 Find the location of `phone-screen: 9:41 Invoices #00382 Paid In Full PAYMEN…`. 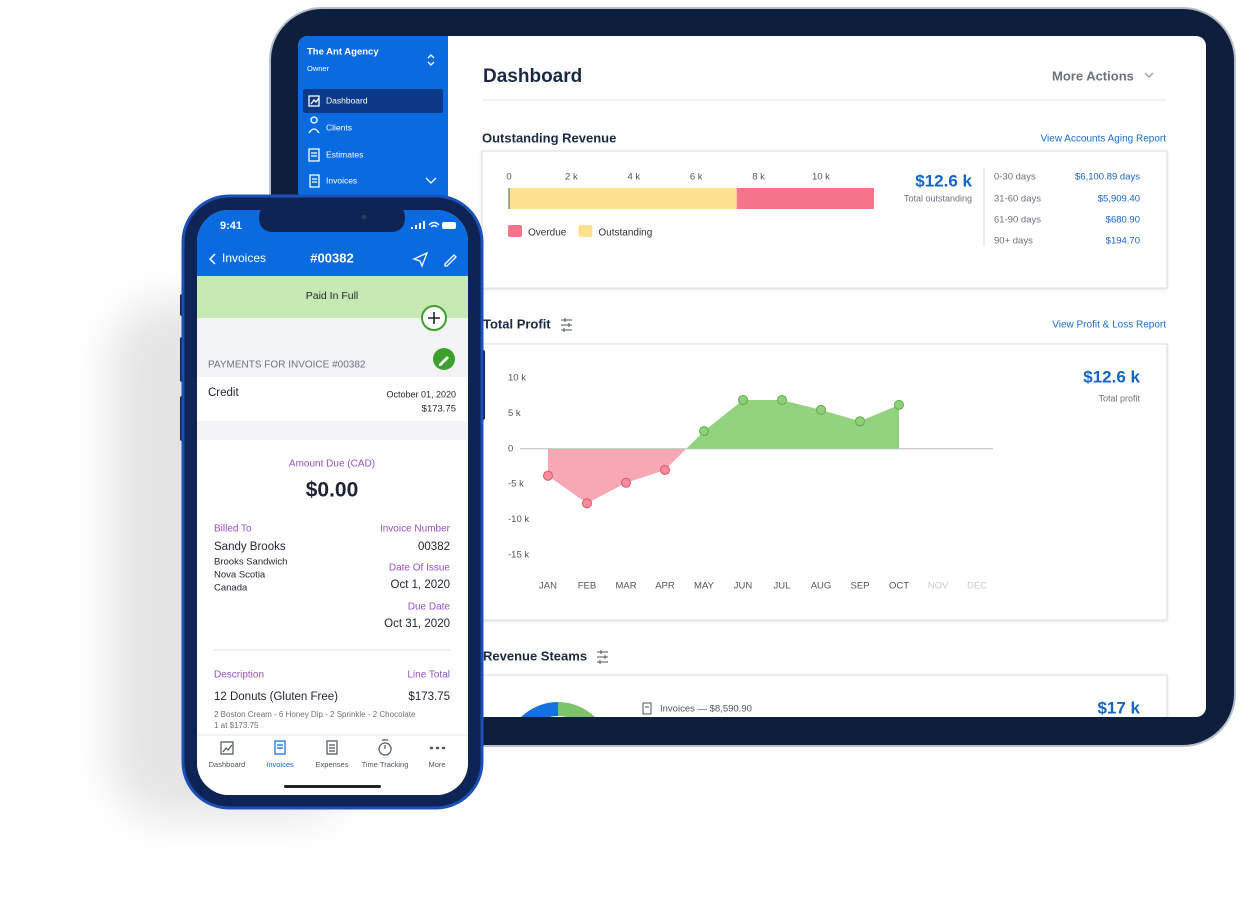

phone-screen: 9:41 Invoices #00382 Paid In Full PAYMEN… is located at coordinates (332, 502).